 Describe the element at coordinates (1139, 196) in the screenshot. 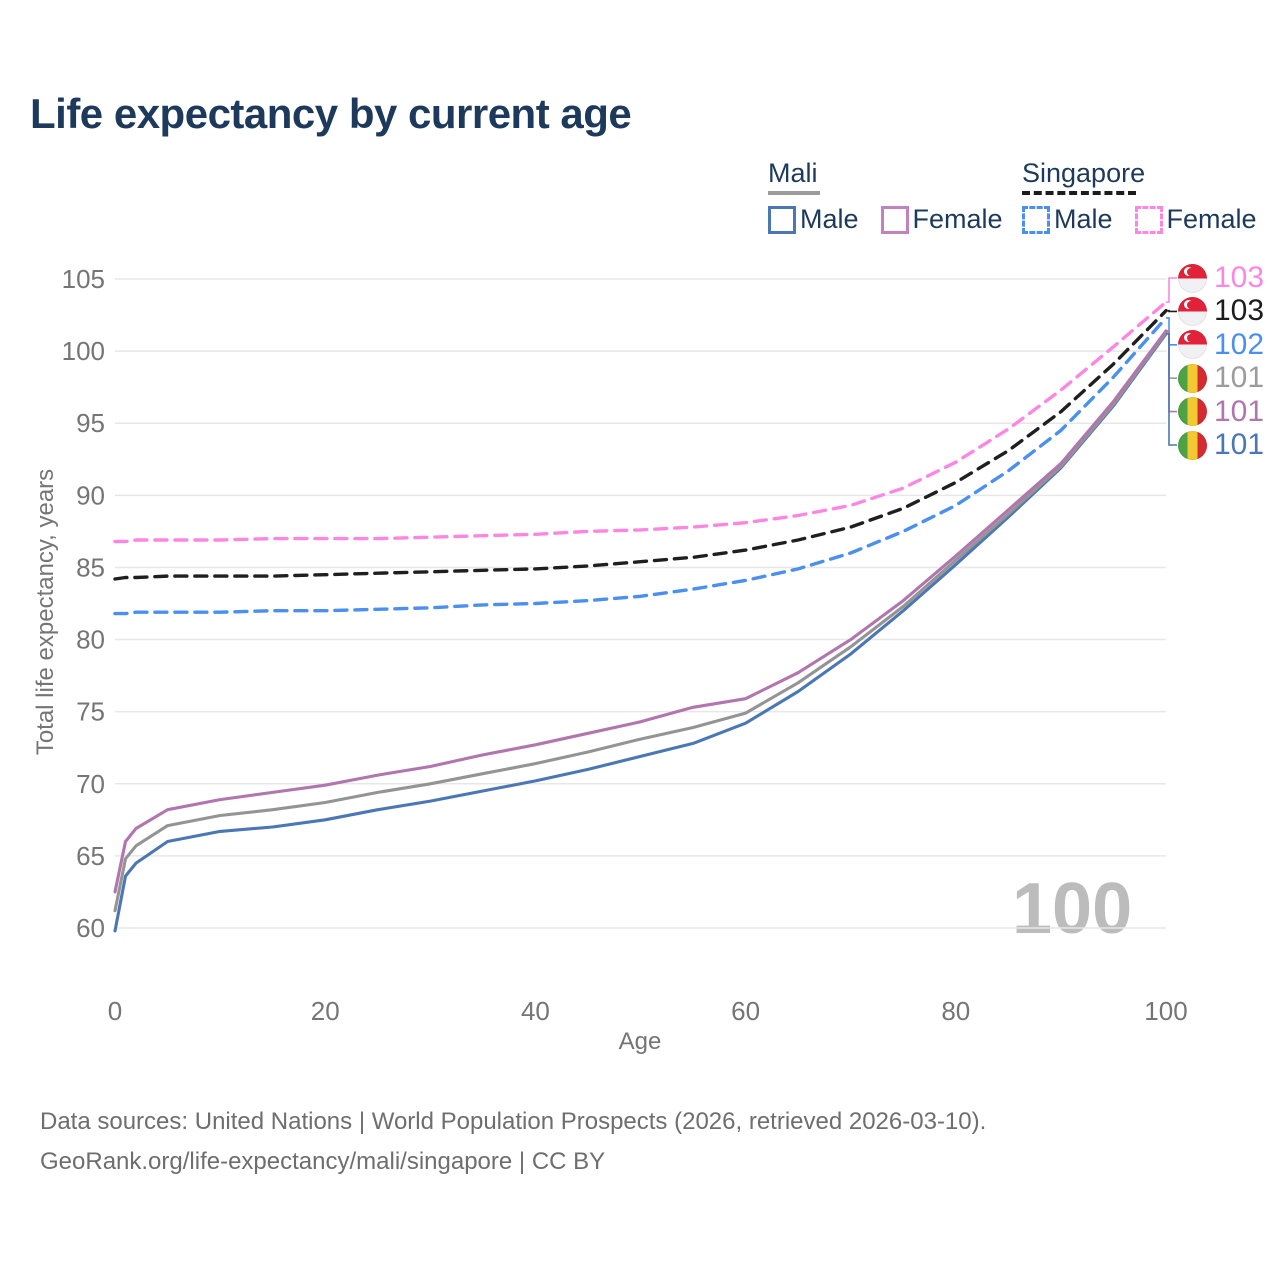

I see `legend-group-singapore: Singapore Male Female` at that location.